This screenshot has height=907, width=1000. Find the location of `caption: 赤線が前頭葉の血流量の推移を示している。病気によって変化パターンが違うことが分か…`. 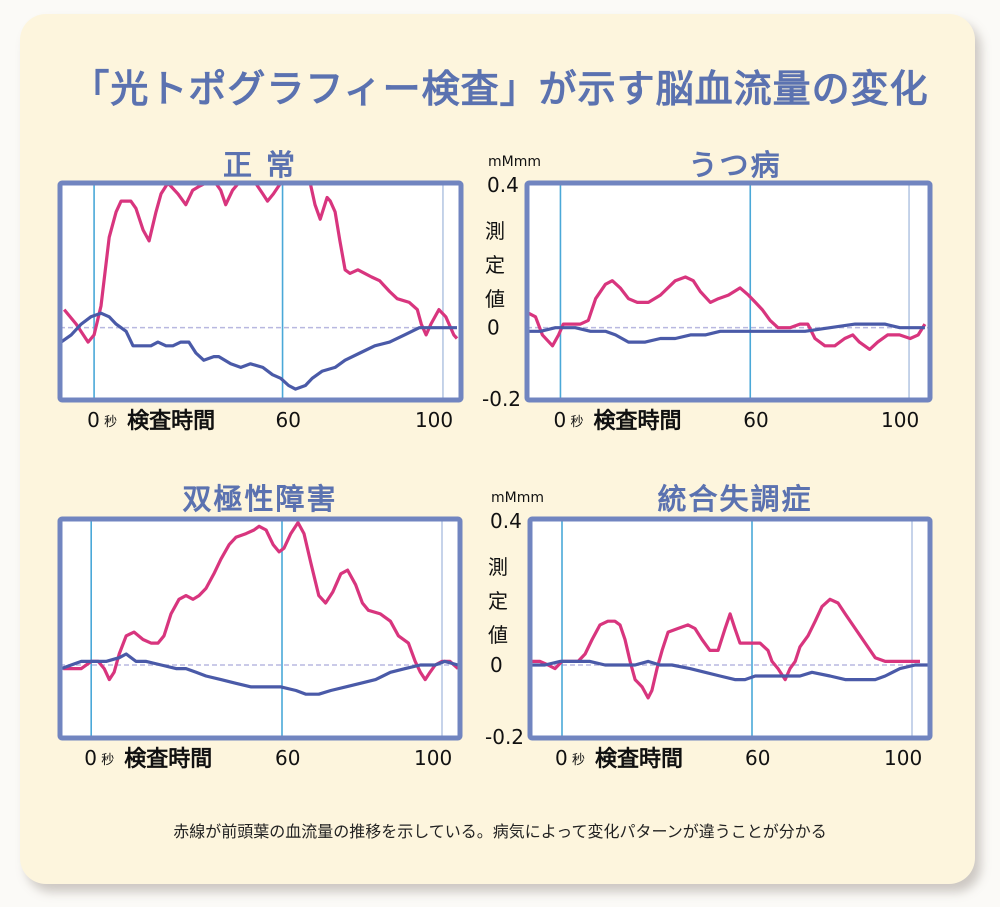

caption: 赤線が前頭葉の血流量の推移を示している。病気によって変化パターンが違うことが分か… is located at coordinates (500, 831).